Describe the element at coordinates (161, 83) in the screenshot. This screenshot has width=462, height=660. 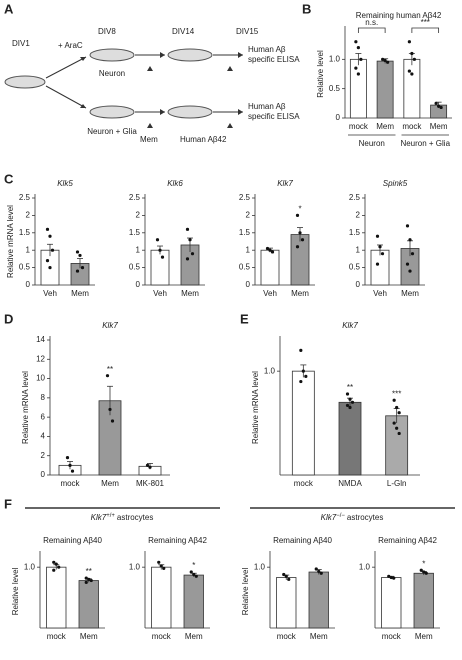
I see `arrow-head` at that location.